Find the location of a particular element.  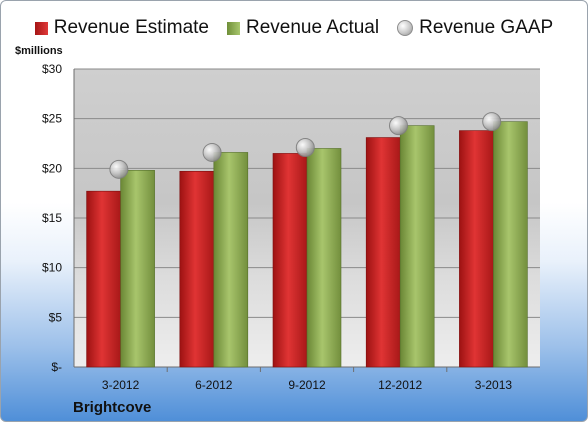

legend-swatch-revenue-gaap is located at coordinates (405, 28).